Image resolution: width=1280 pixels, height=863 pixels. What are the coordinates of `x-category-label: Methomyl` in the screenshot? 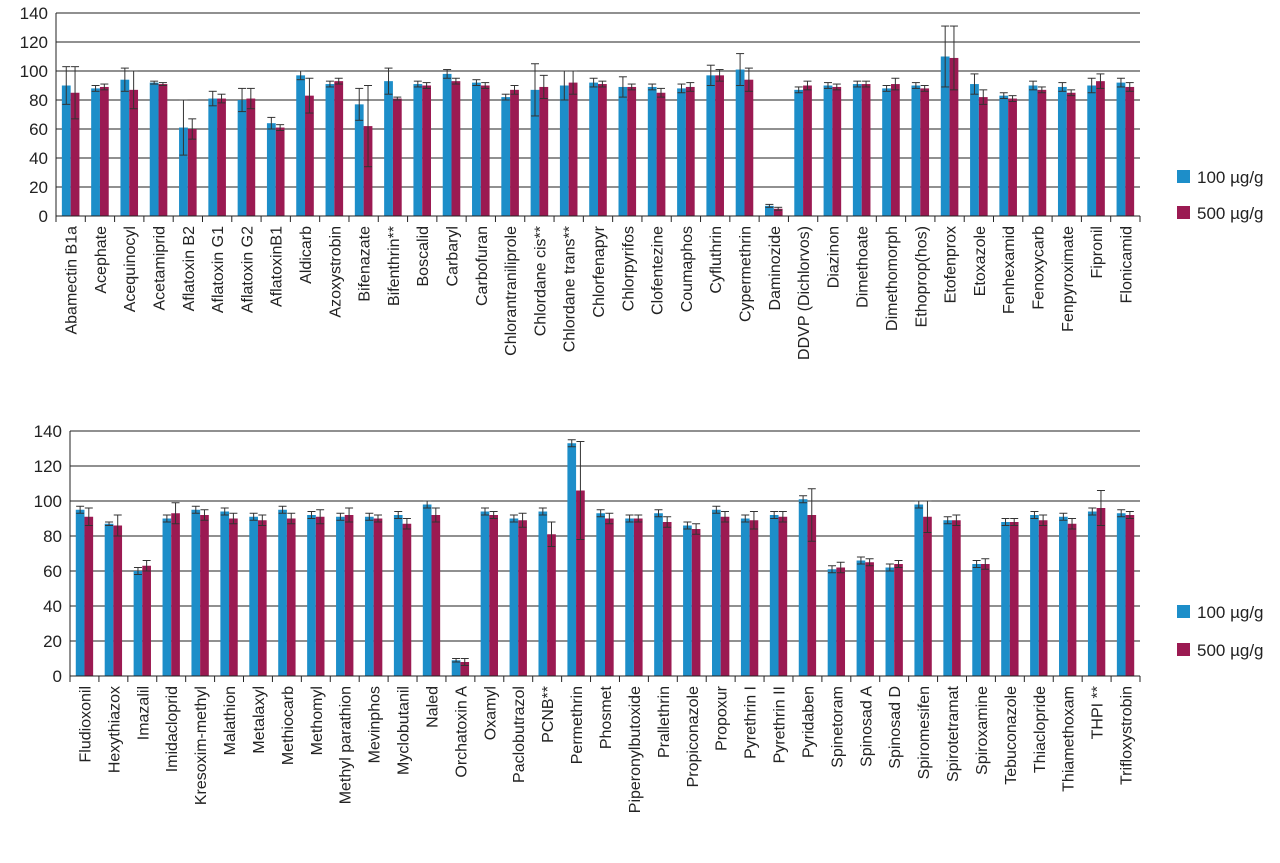 It's located at (317, 720).